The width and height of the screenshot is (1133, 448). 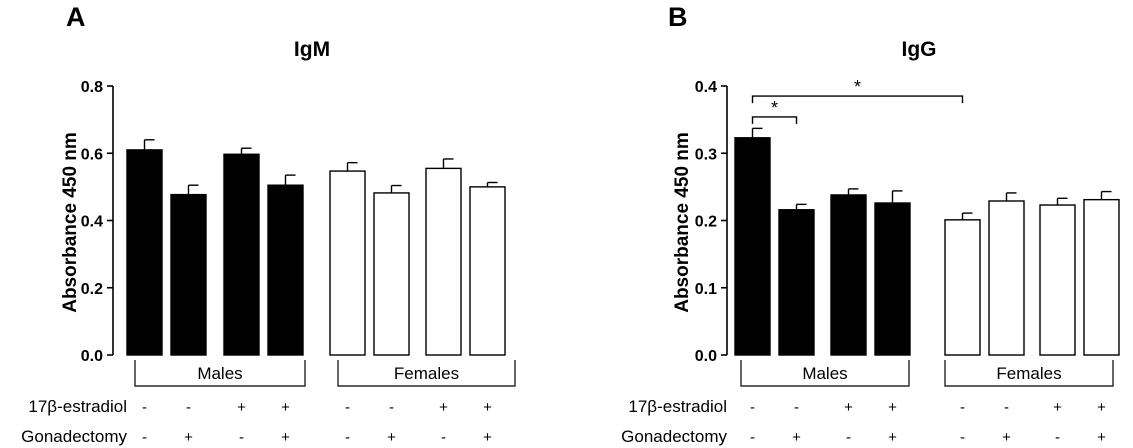 I want to click on y-tick-label: 0.1, so click(x=706, y=289).